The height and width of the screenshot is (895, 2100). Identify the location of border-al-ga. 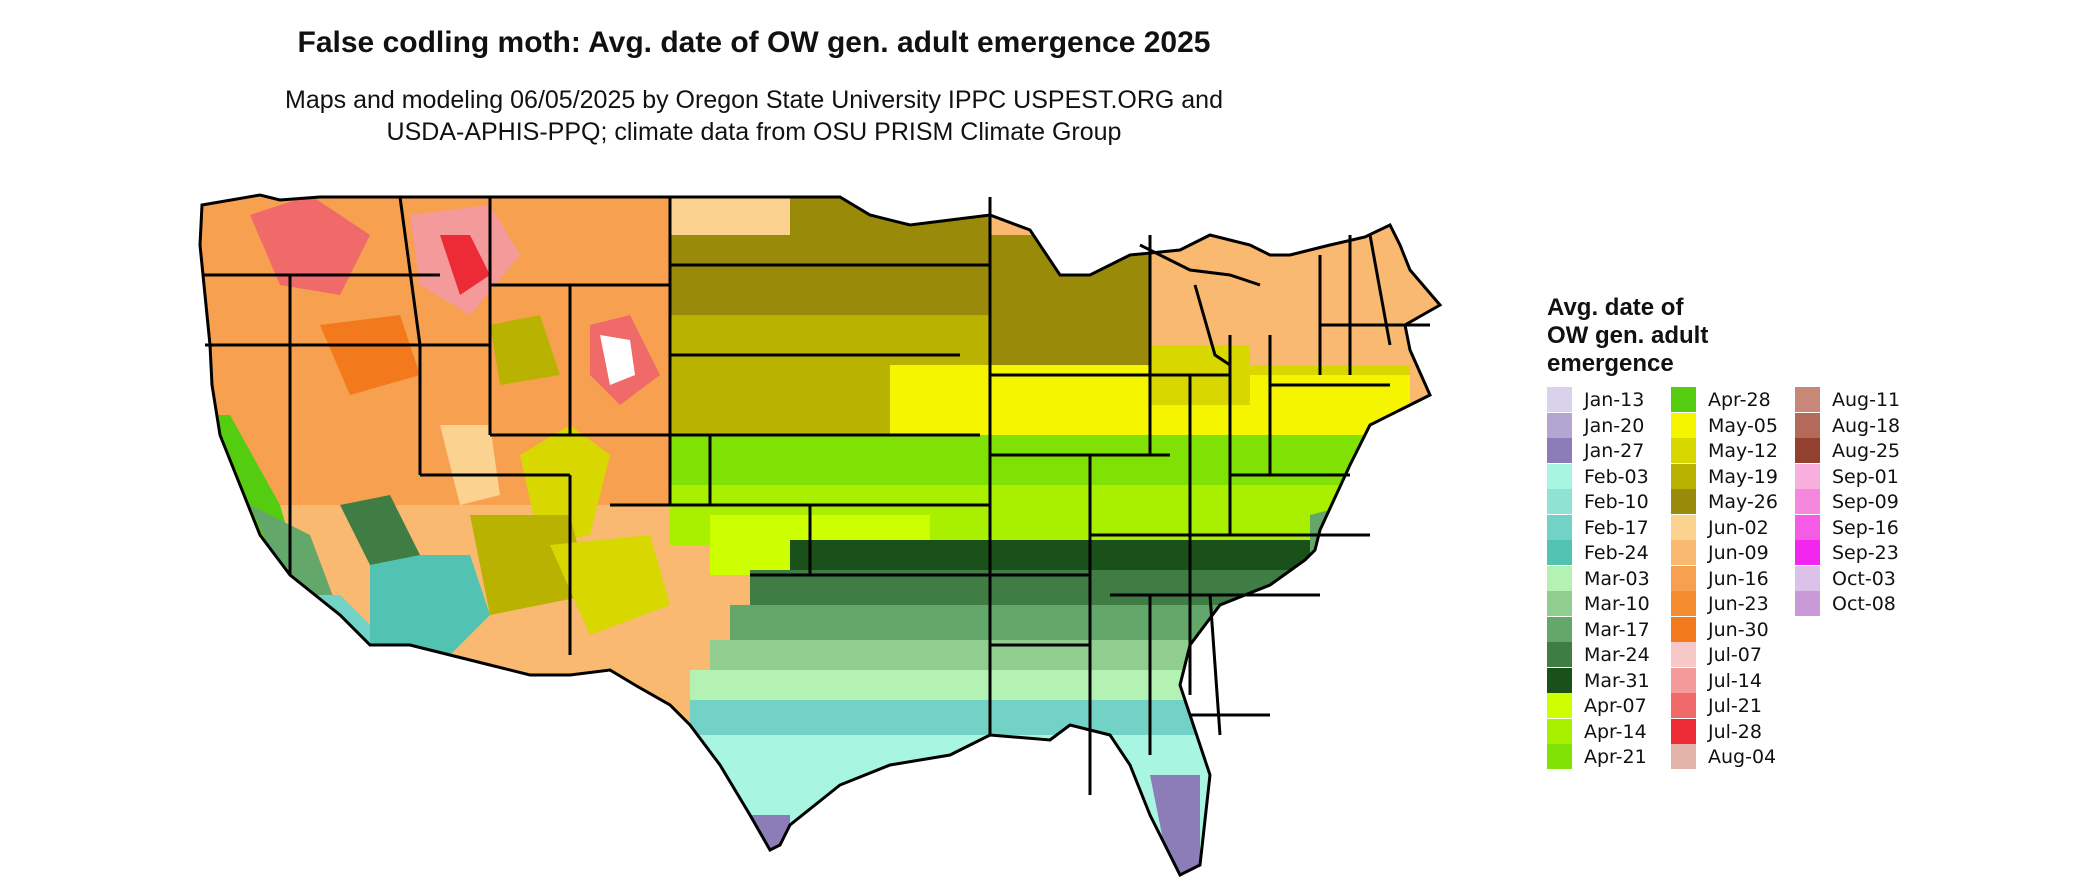
(1215, 665).